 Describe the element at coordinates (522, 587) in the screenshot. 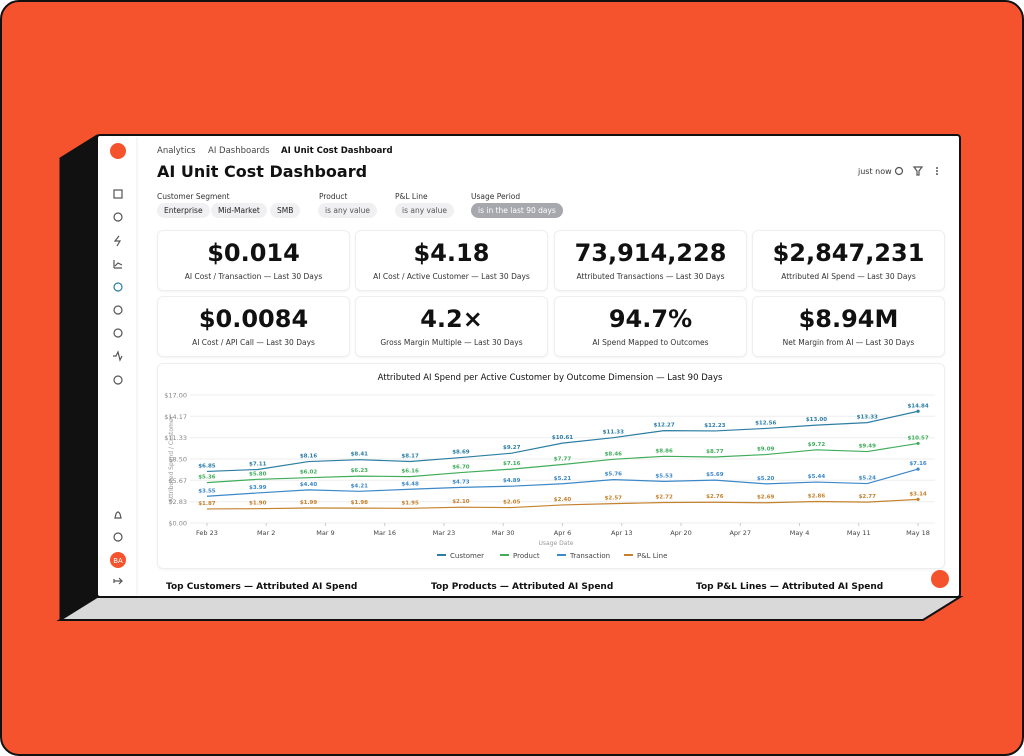

I see `section-title: Top Products — Attributed AI Spend` at that location.